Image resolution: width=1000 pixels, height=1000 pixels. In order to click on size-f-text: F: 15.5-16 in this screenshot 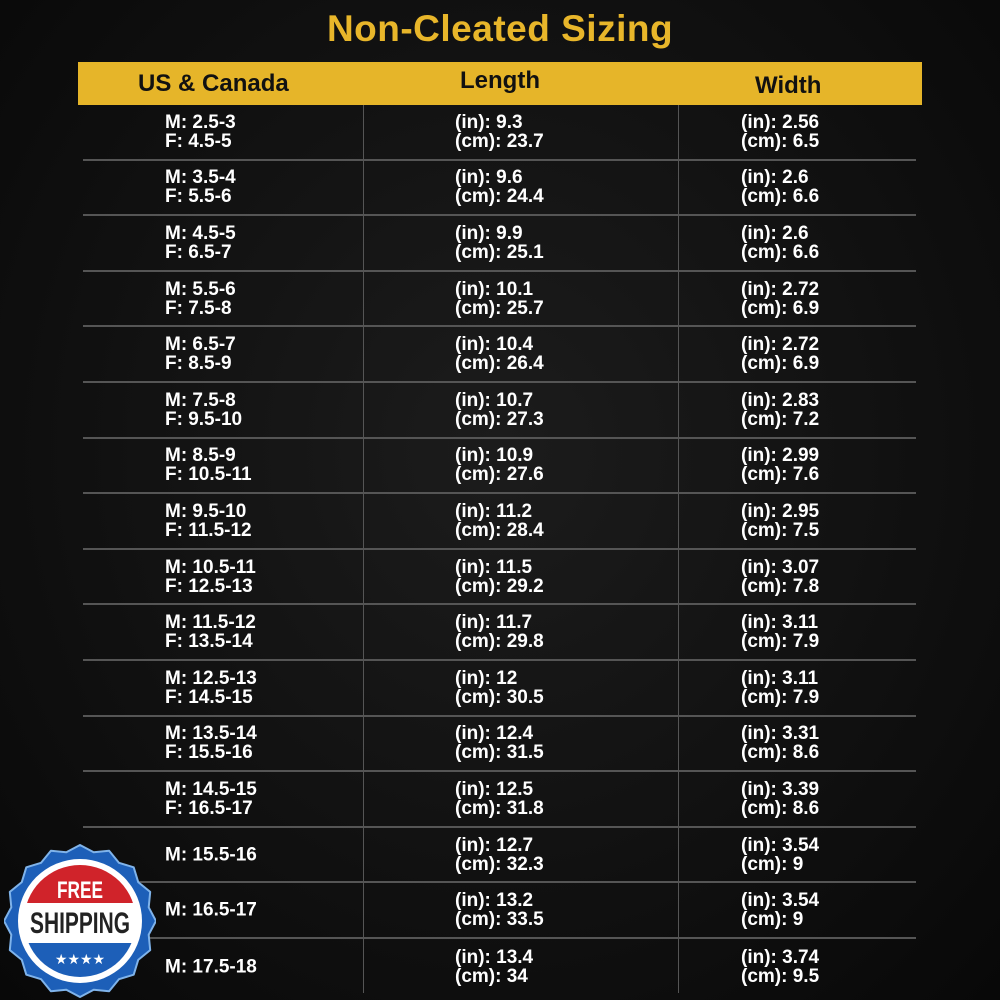, I will do `click(209, 753)`.